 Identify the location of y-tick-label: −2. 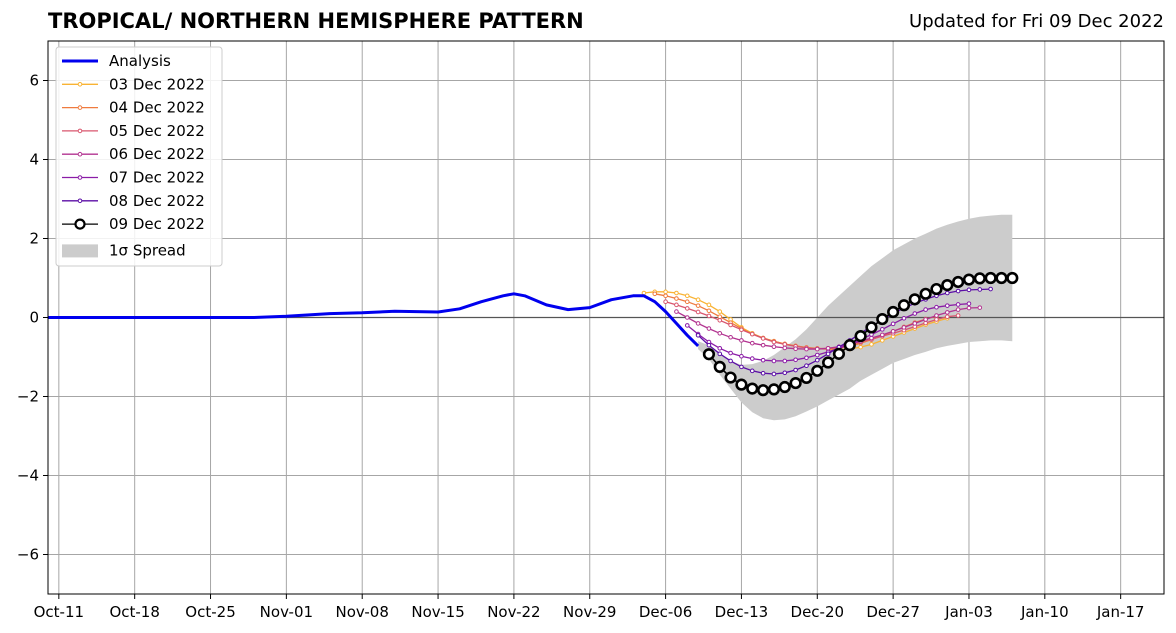
(28, 397).